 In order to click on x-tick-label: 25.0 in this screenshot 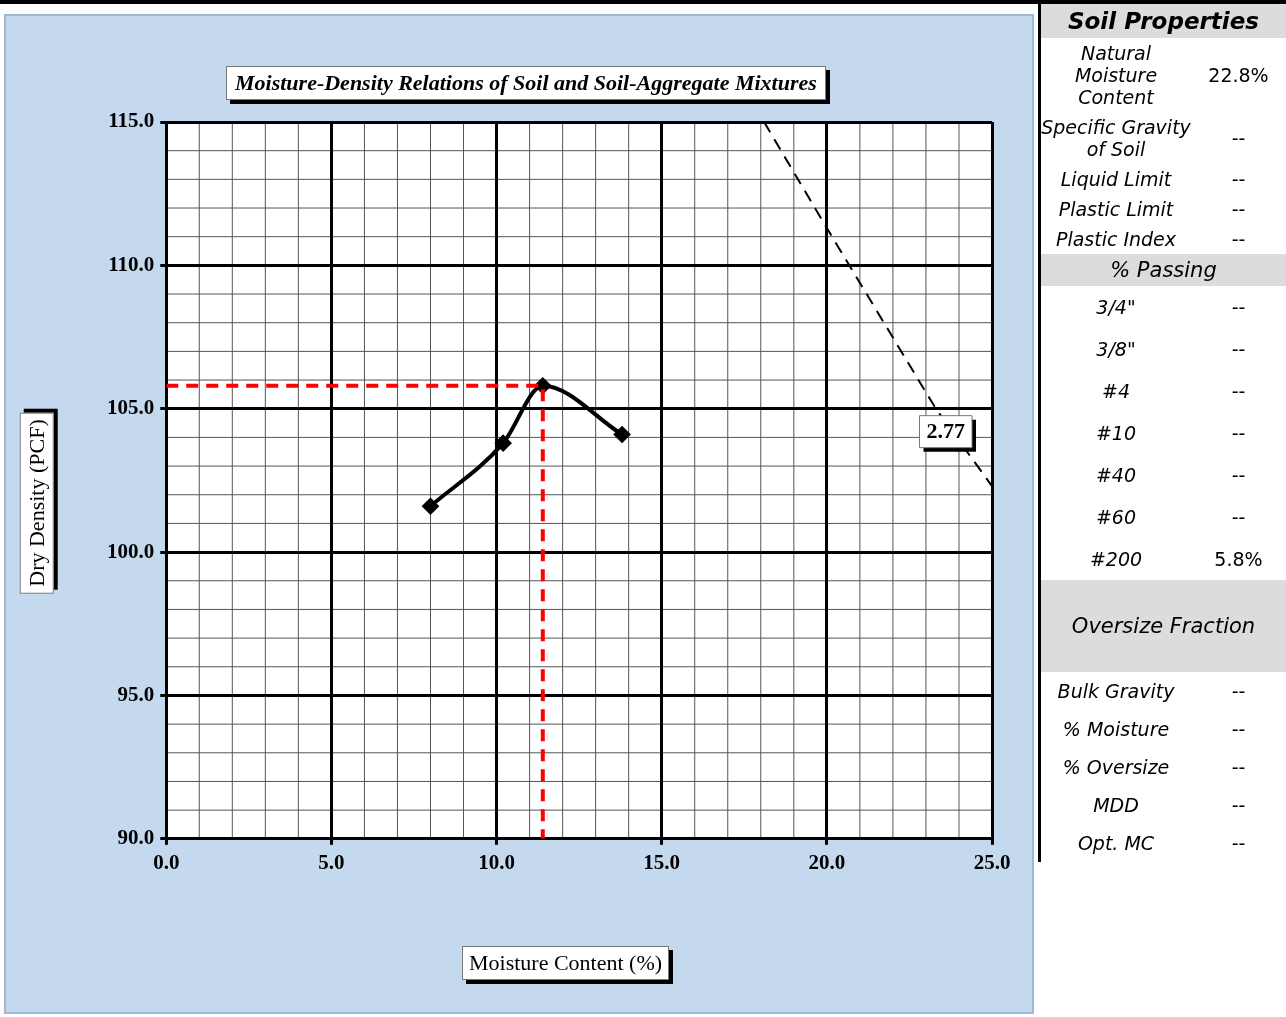, I will do `click(992, 861)`.